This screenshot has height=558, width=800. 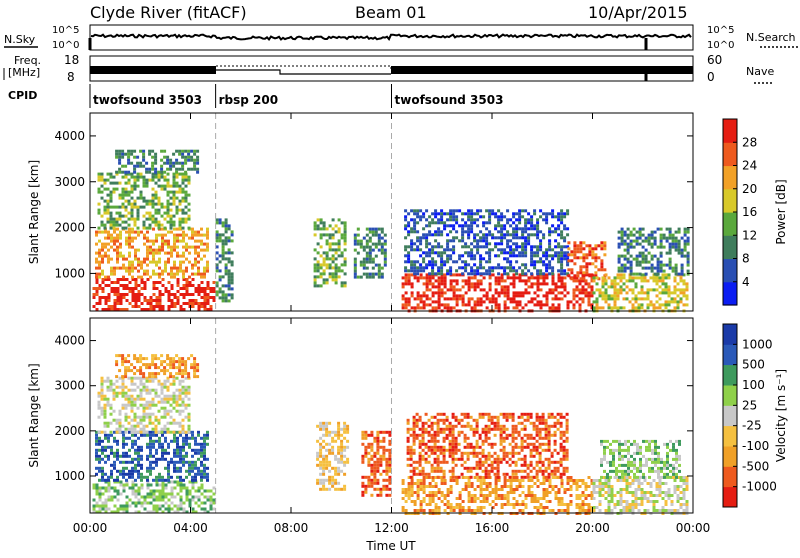 What do you see at coordinates (781, 415) in the screenshot?
I see `colorbar-title: Velocity [m s⁻¹]` at bounding box center [781, 415].